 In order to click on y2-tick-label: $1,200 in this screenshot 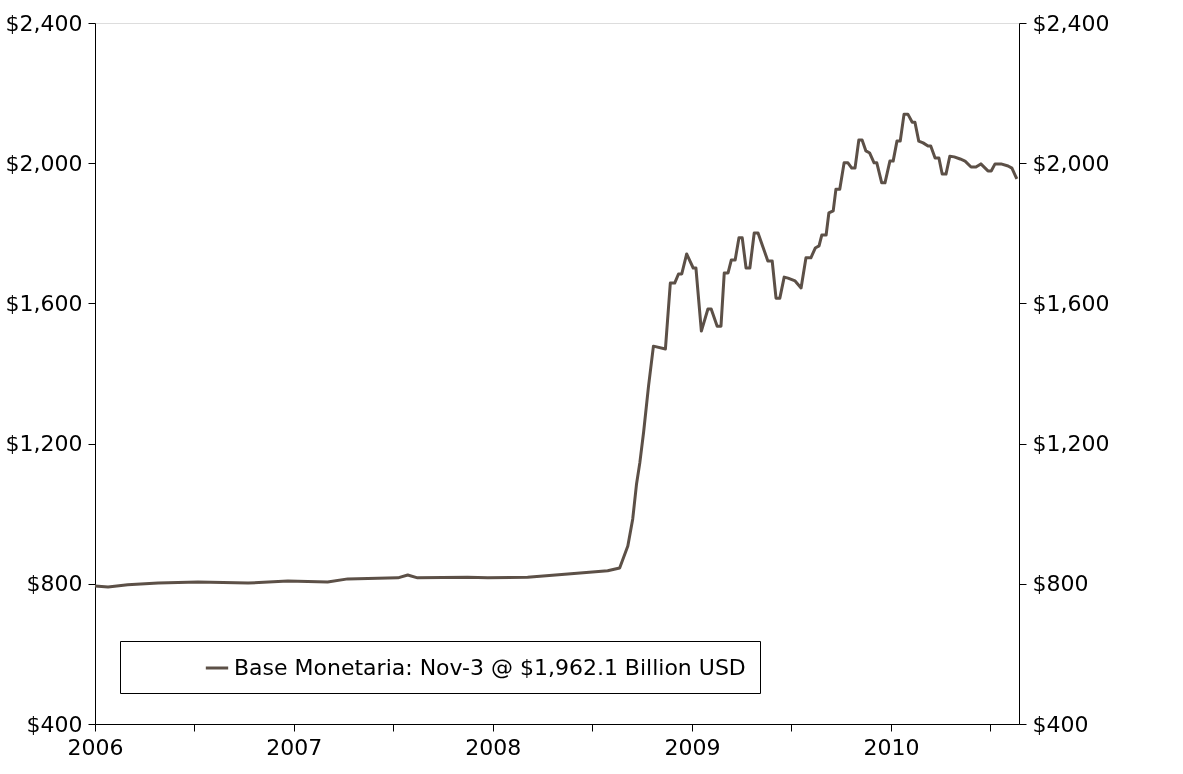, I will do `click(1071, 444)`.